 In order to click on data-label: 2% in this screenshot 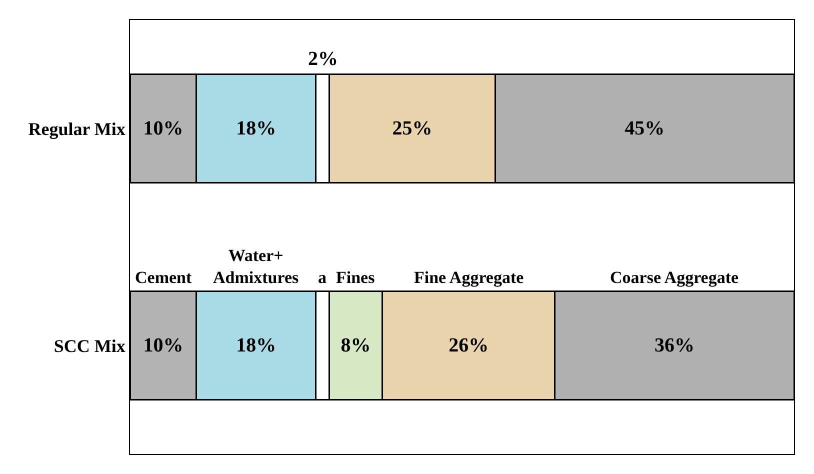, I will do `click(323, 59)`.